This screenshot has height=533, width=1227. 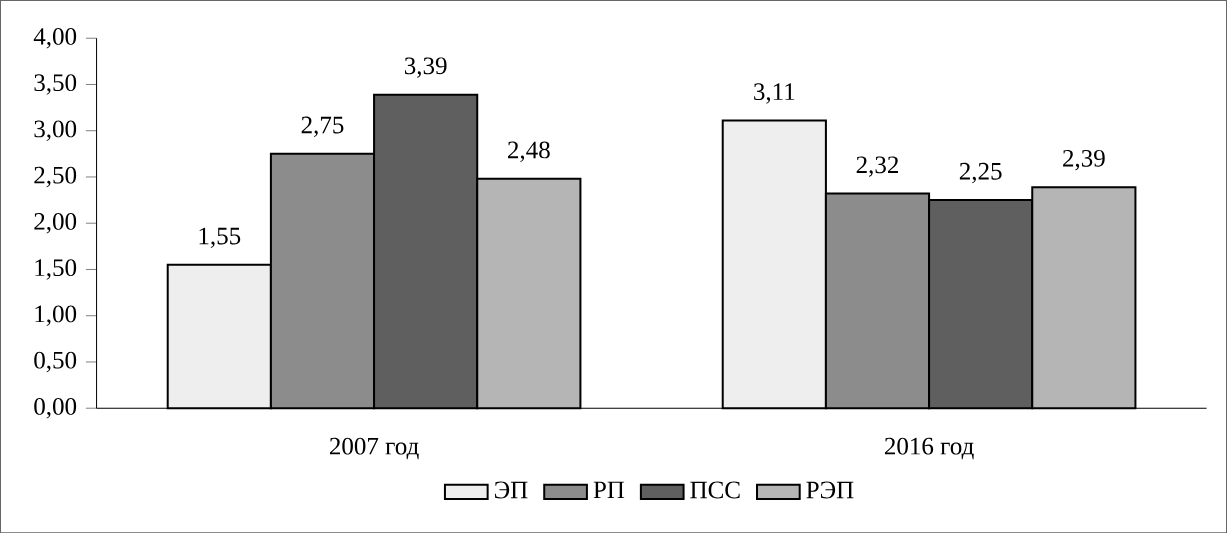 I want to click on y-tick-label: 4,00, so click(x=55, y=38).